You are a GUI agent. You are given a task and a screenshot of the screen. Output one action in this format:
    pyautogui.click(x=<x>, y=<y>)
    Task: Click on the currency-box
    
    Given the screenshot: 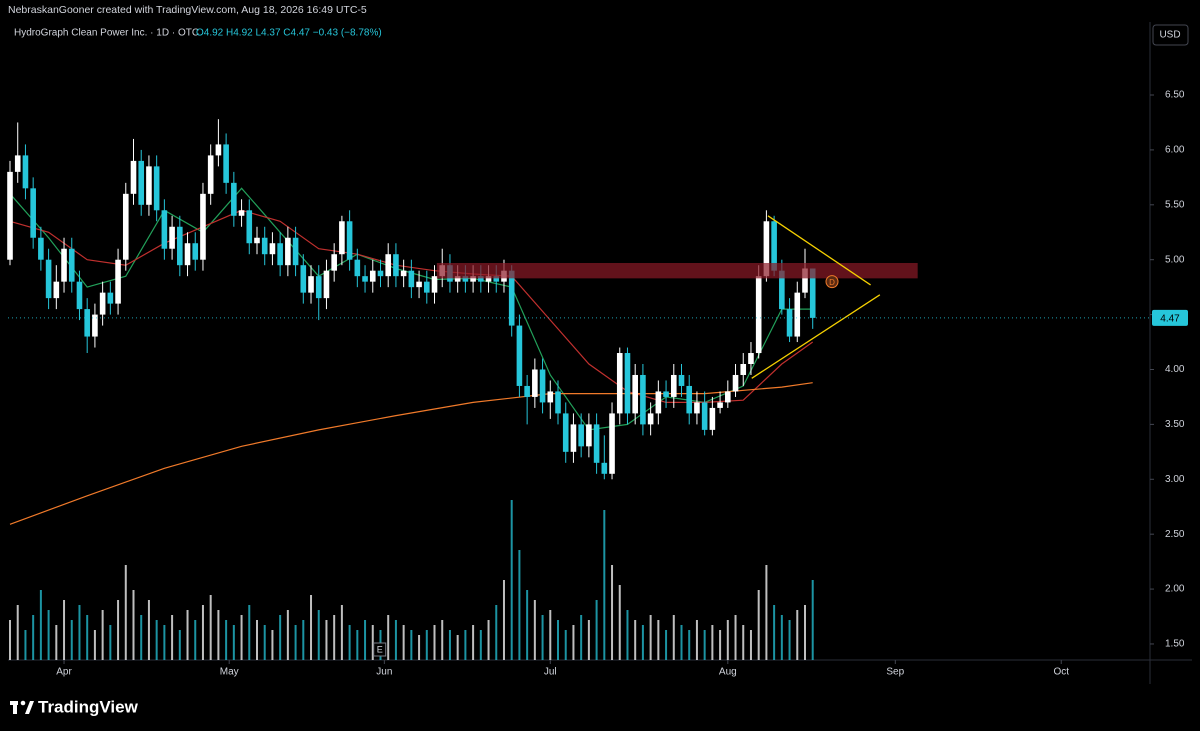 What is the action you would take?
    pyautogui.click(x=1170, y=35)
    